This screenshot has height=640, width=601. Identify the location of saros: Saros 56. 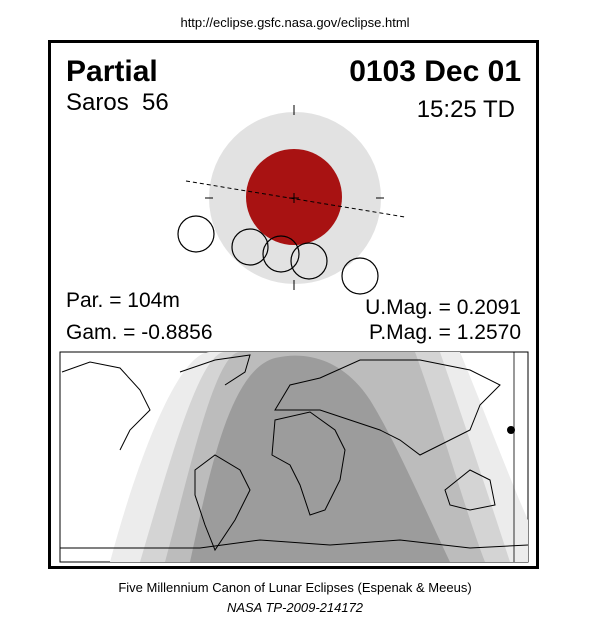
(117, 102).